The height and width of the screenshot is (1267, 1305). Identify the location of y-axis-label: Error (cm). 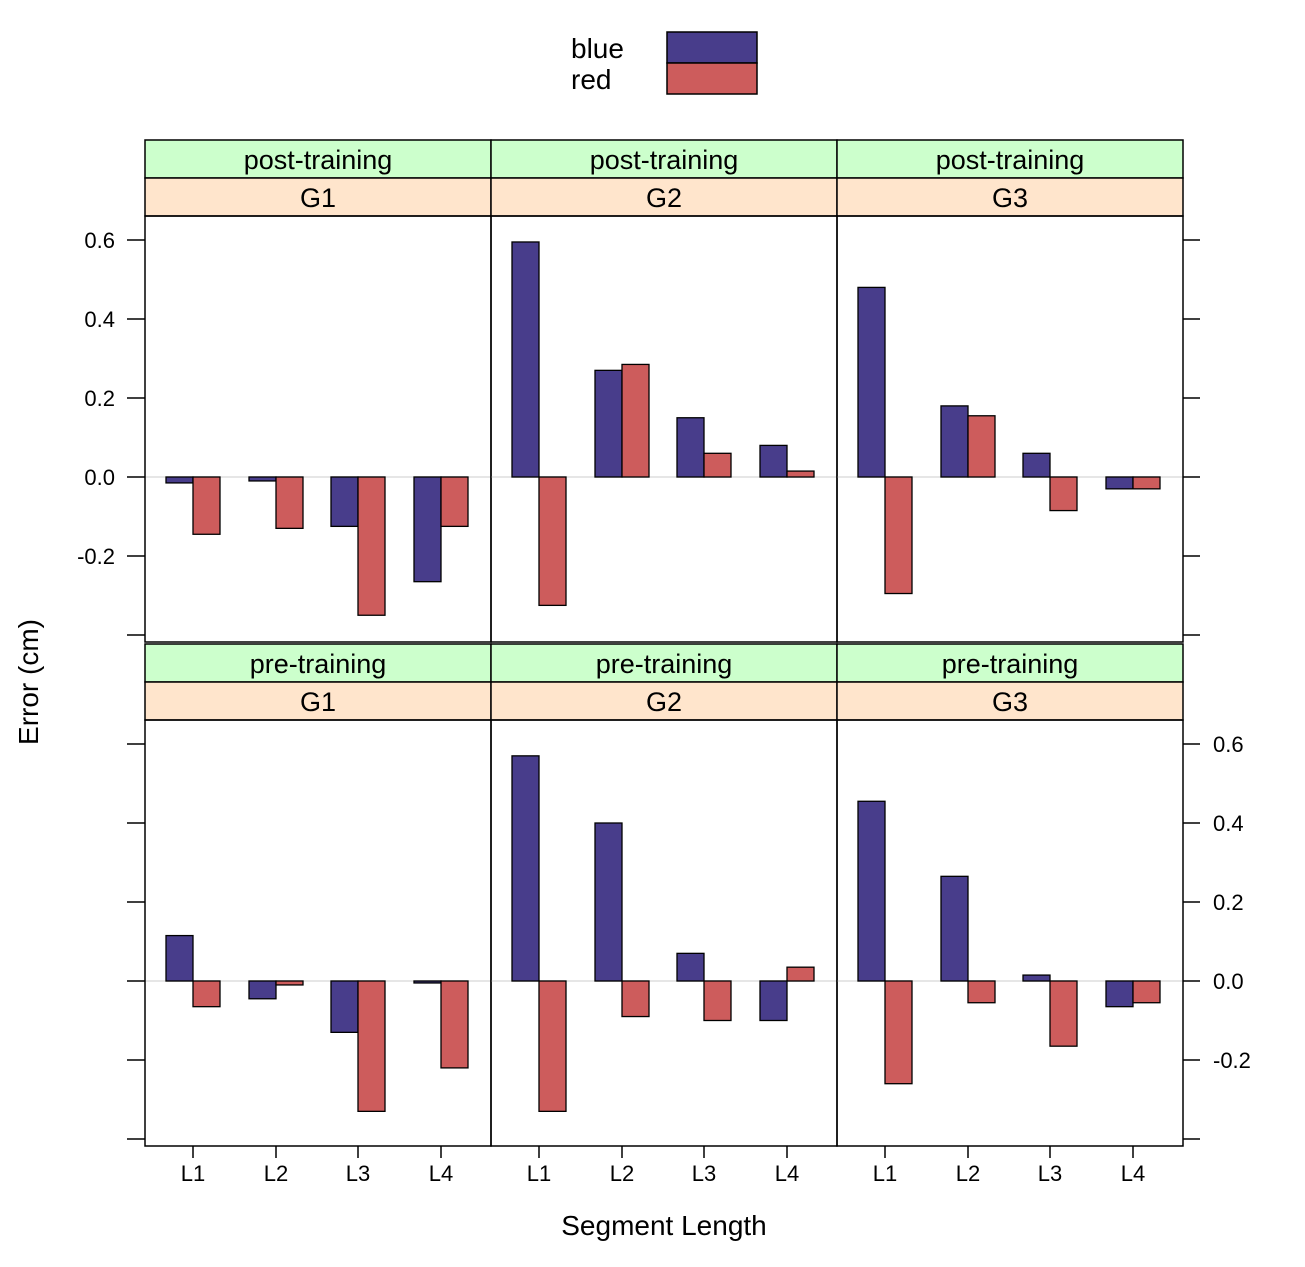
(28, 682).